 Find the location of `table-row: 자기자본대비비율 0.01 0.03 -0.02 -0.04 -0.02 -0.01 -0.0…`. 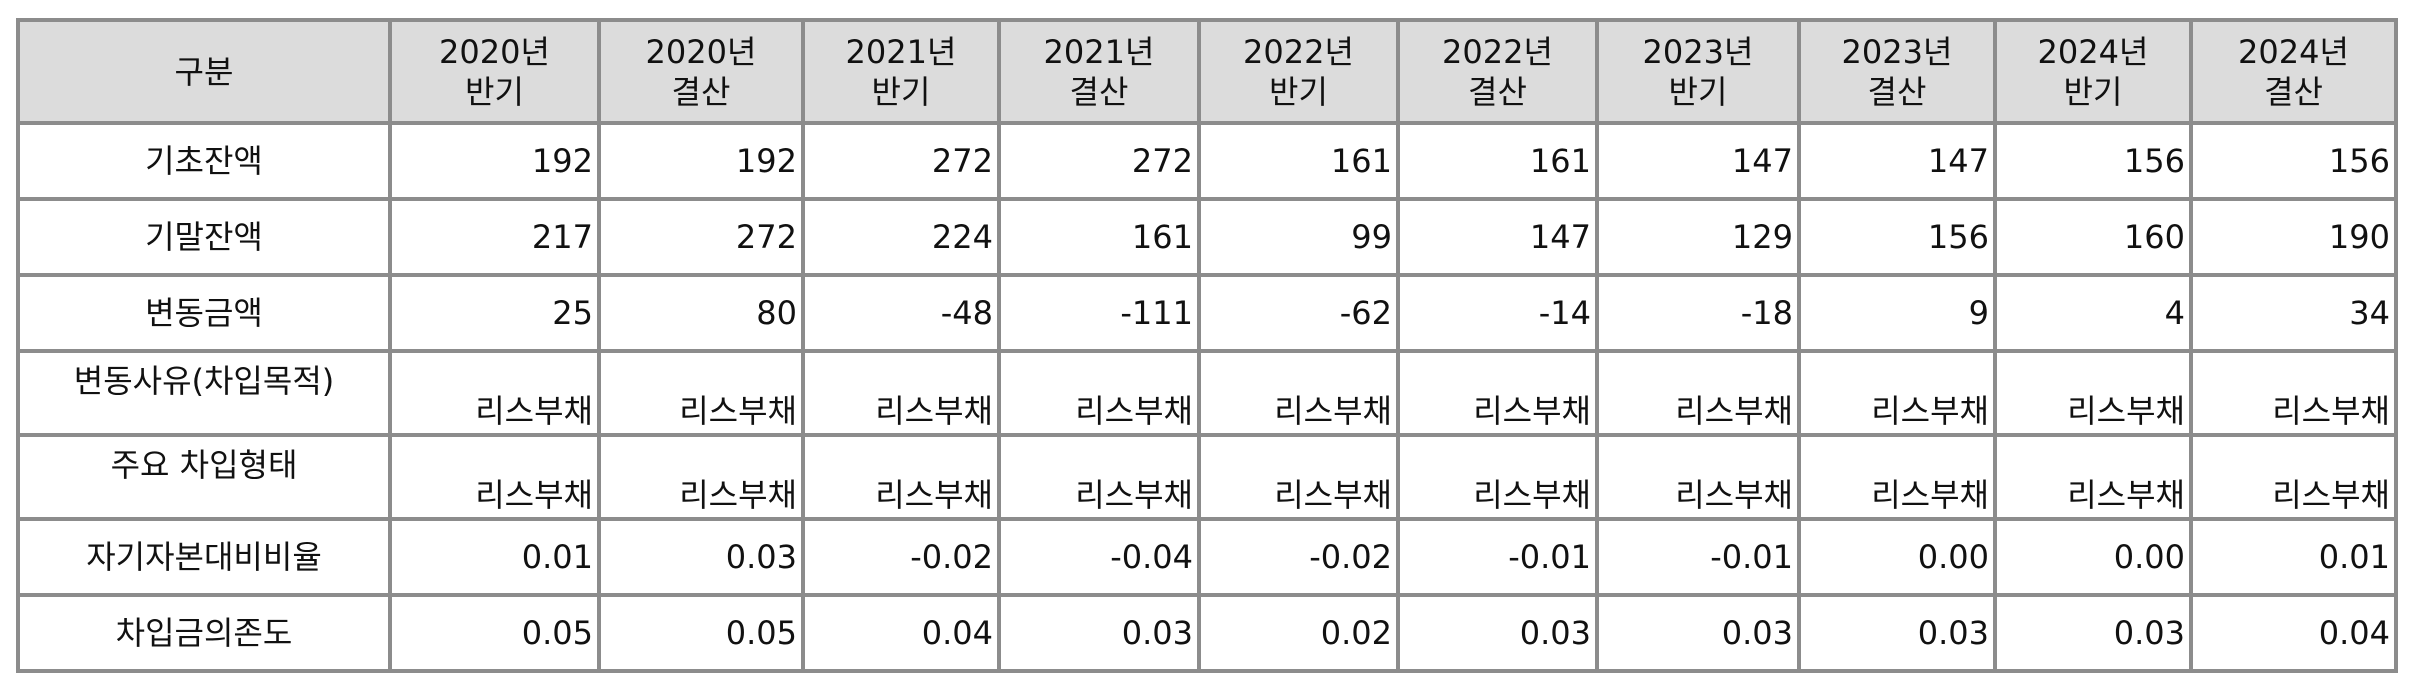

table-row: 자기자본대비비율 0.01 0.03 -0.02 -0.04 -0.02 -0.01 -0.0… is located at coordinates (1207, 557).